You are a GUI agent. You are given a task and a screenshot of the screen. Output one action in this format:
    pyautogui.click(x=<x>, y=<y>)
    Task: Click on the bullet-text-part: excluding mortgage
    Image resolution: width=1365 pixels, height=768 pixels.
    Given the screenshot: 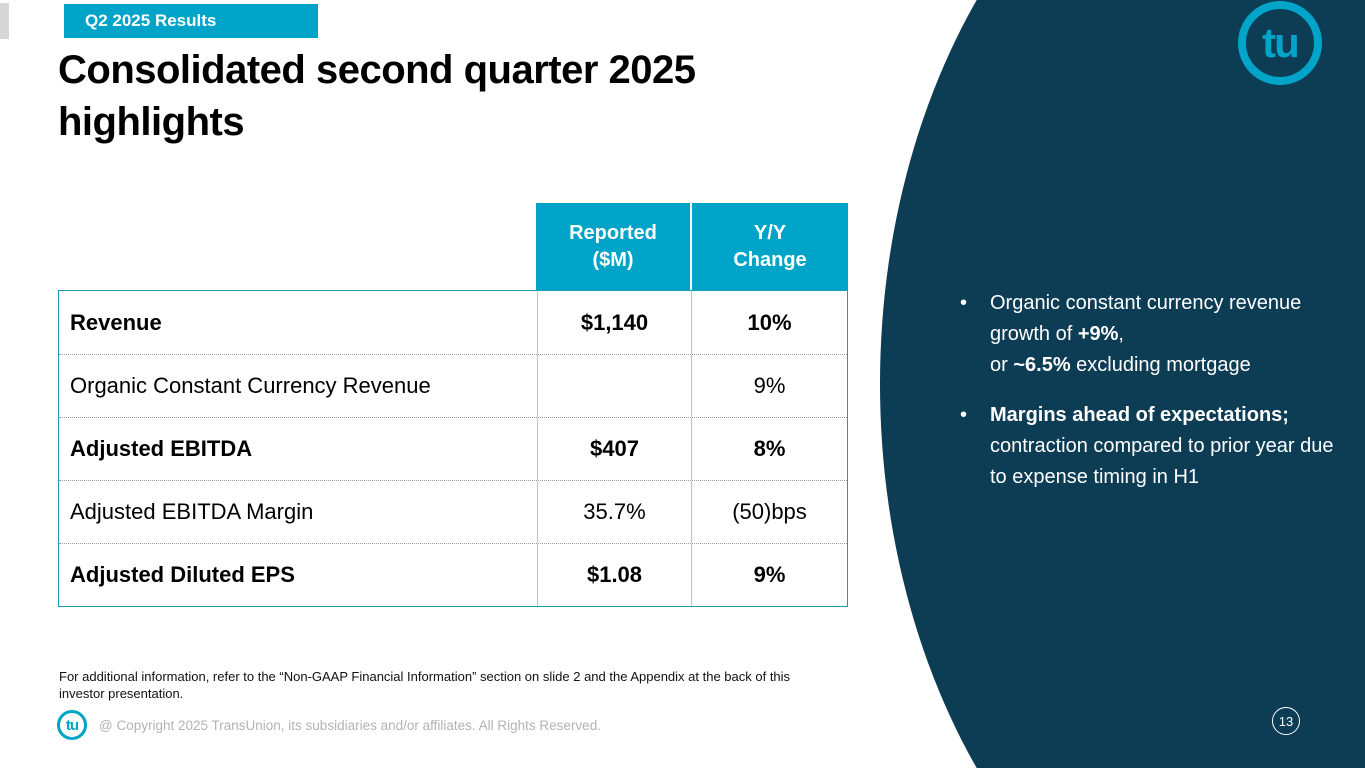 What is the action you would take?
    pyautogui.click(x=1160, y=365)
    